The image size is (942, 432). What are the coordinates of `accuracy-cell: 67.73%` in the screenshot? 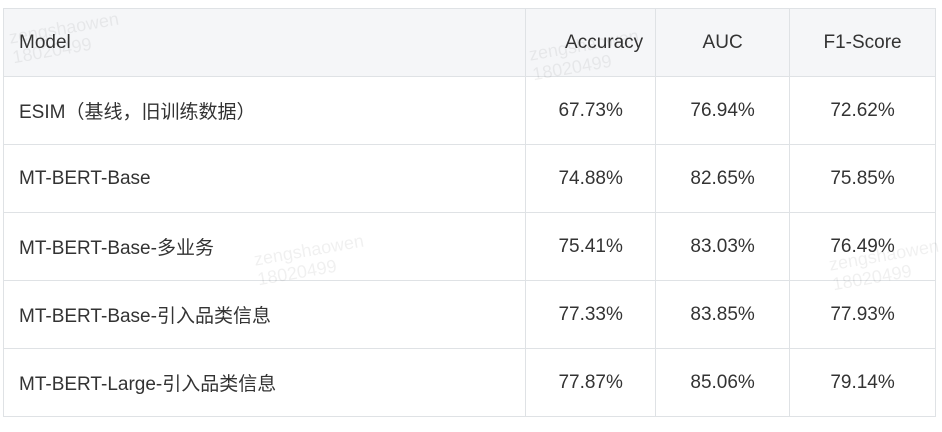 It's located at (591, 110).